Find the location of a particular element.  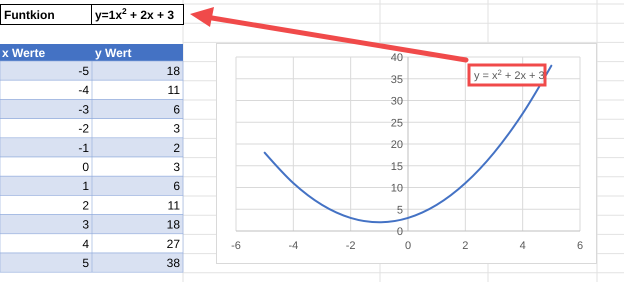

text: 38 is located at coordinates (173, 263).